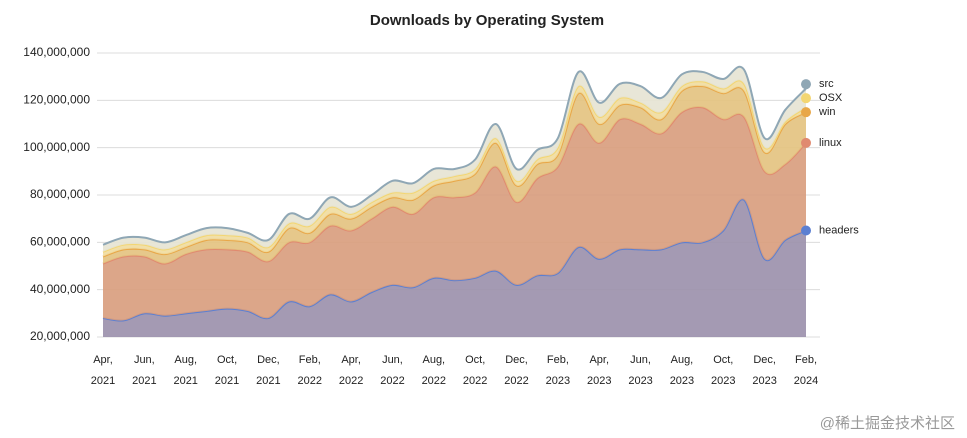 The height and width of the screenshot is (438, 967). I want to click on x-tick-label: Aug, 2021, so click(185, 370).